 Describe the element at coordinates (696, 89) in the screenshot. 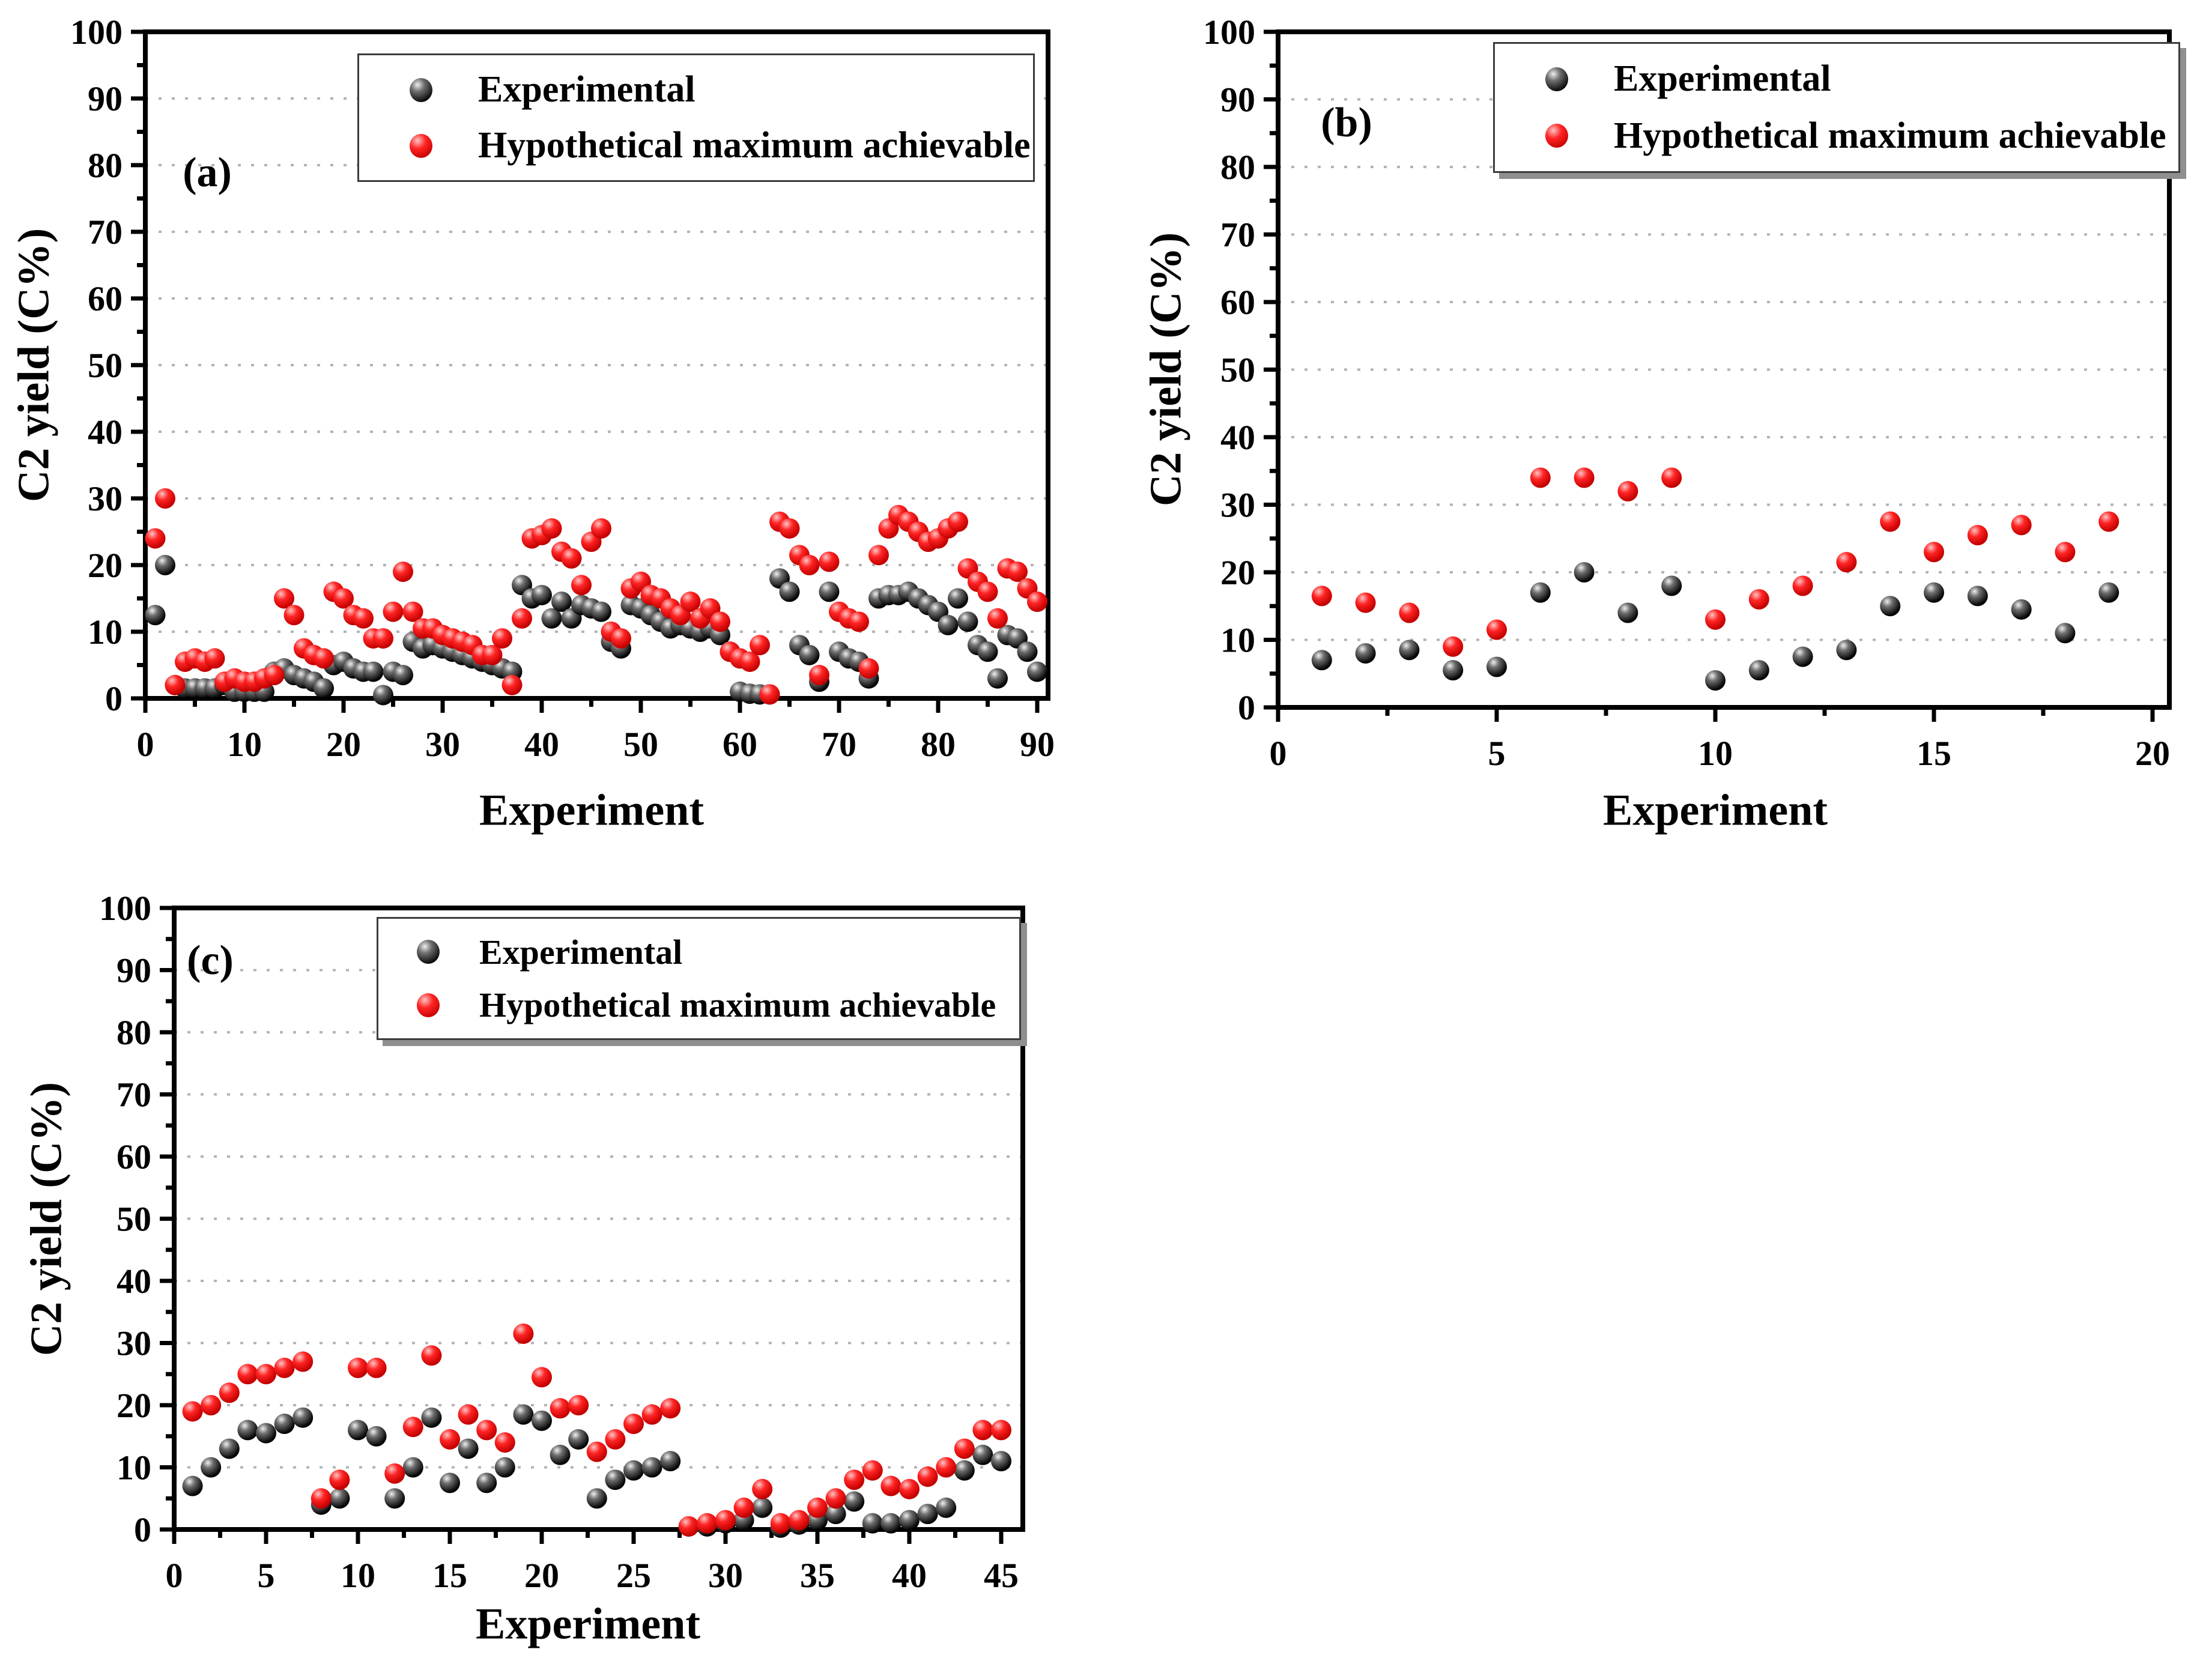

I see `legend-item-experimental: Experimental` at that location.